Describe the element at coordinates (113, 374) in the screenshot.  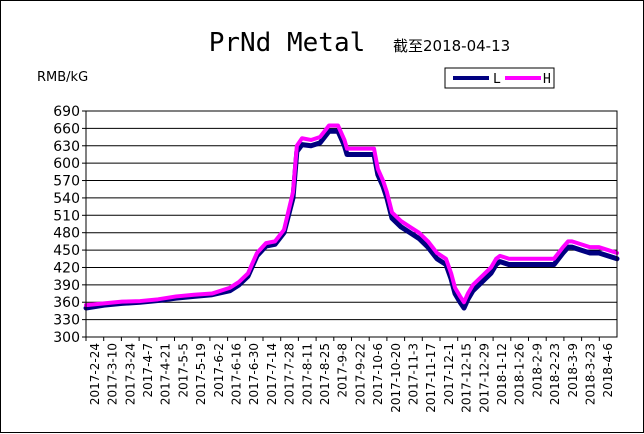
I see `x-tick-label: 2017-3-10` at that location.